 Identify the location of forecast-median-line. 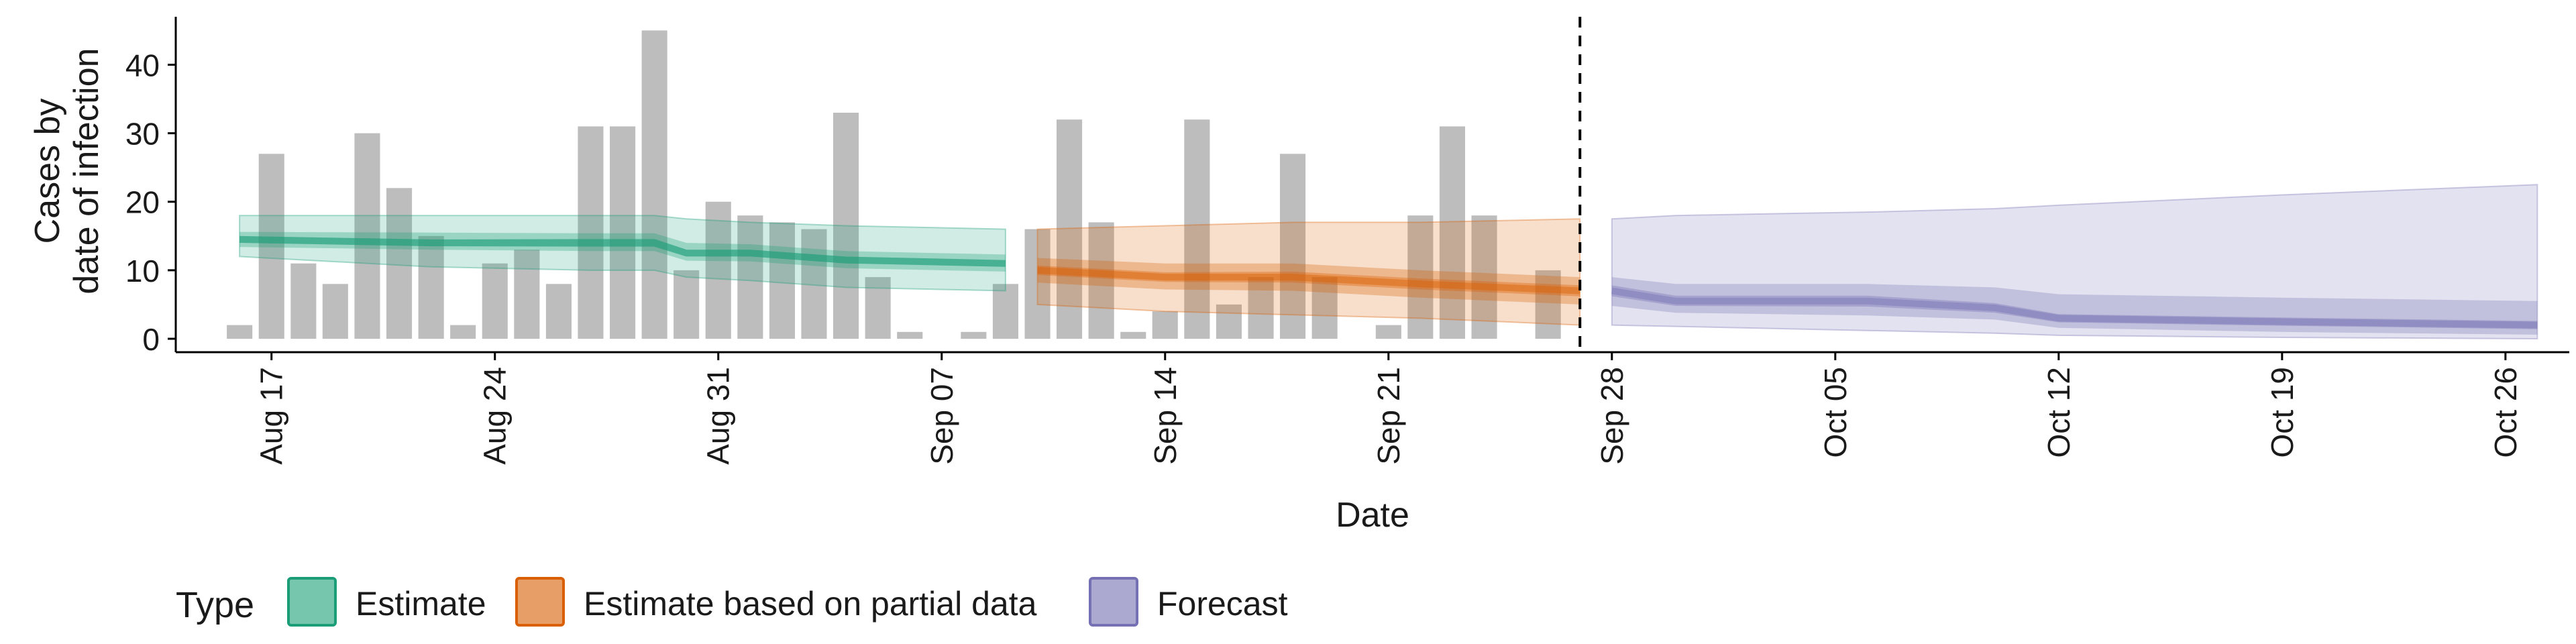
(2074, 308).